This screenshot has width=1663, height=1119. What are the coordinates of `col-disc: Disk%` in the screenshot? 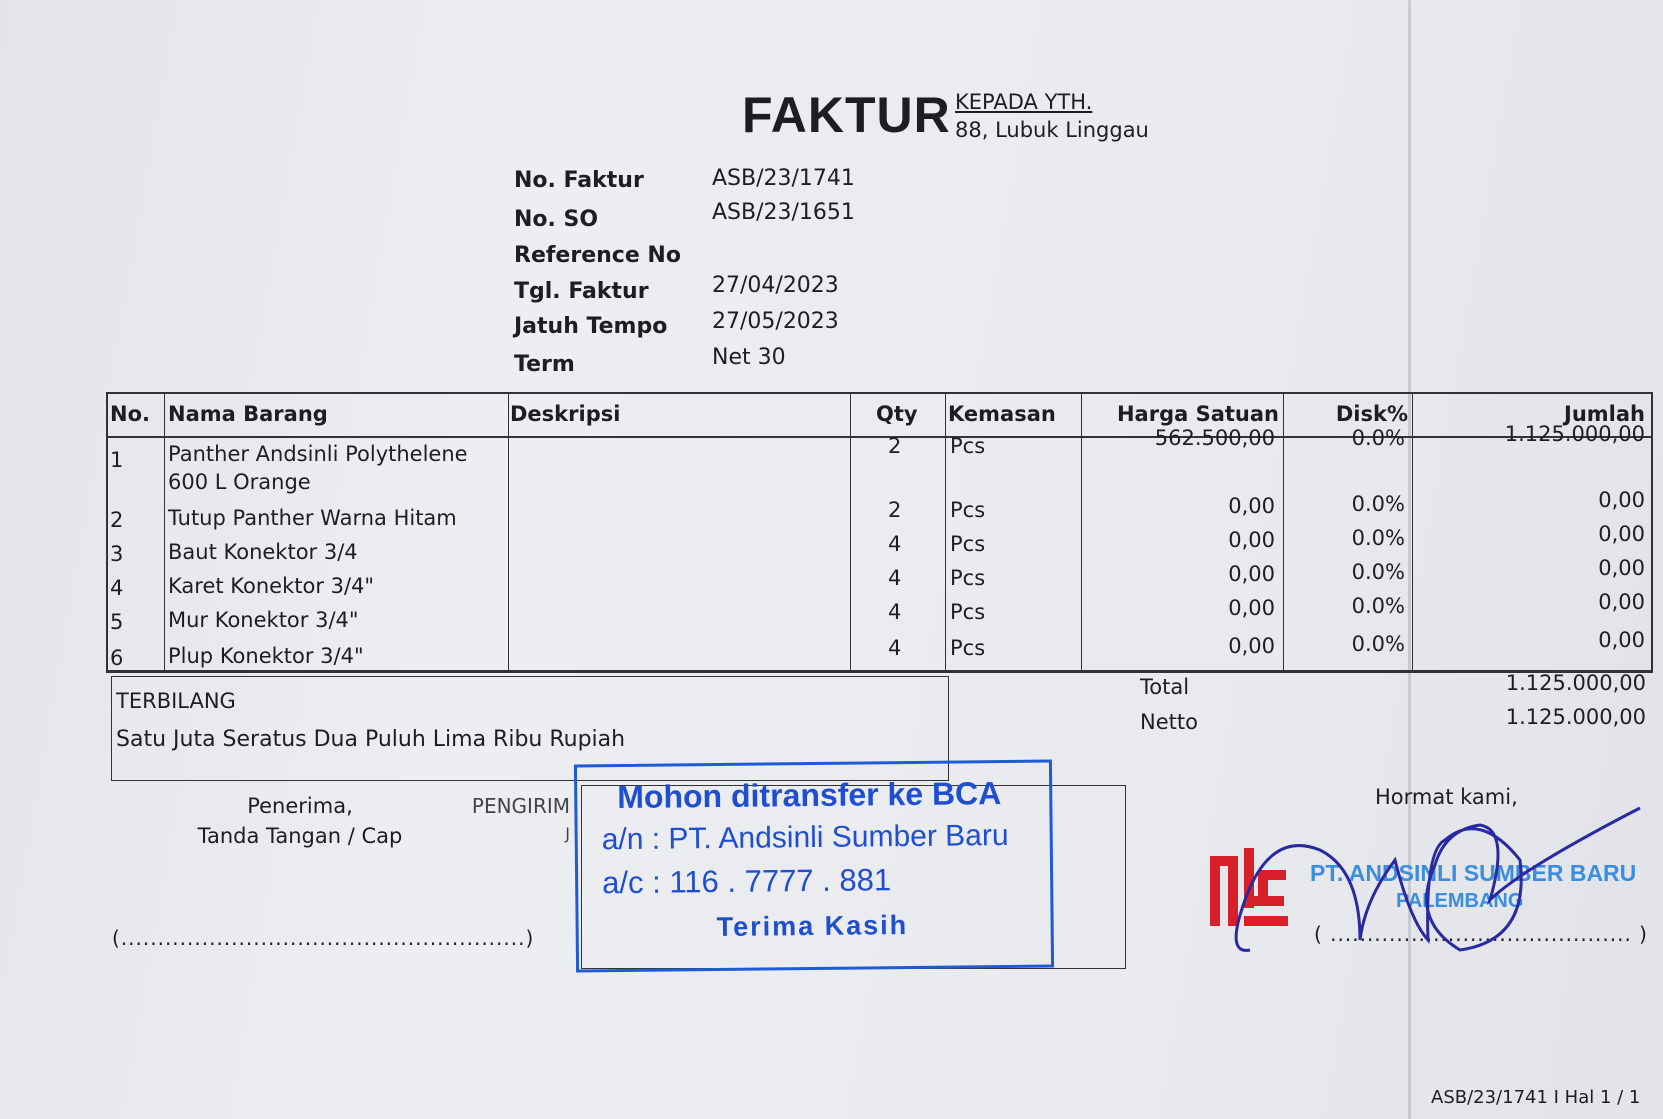 It's located at (1371, 414).